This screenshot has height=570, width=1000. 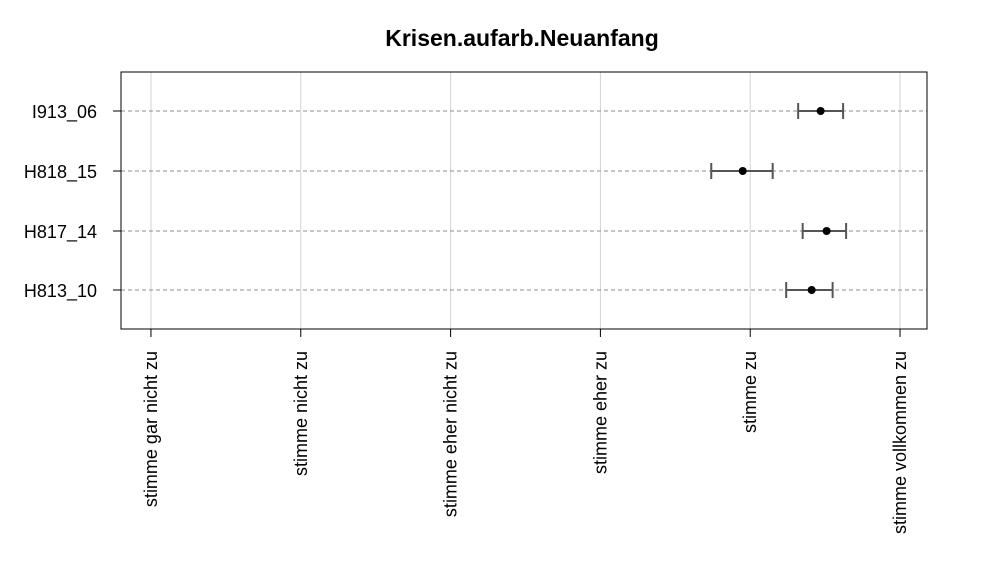 What do you see at coordinates (72, 202) in the screenshot?
I see `y-axis: I913_06 H818_15 H817_14 H813_10` at bounding box center [72, 202].